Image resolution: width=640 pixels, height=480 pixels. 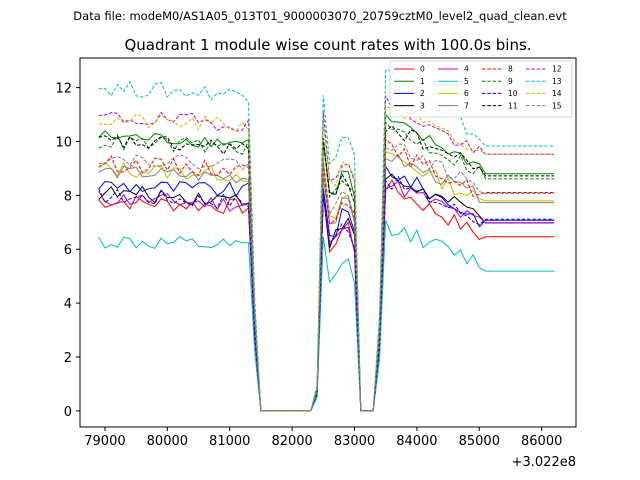 What do you see at coordinates (479, 441) in the screenshot?
I see `x-tick-label: 85000` at bounding box center [479, 441].